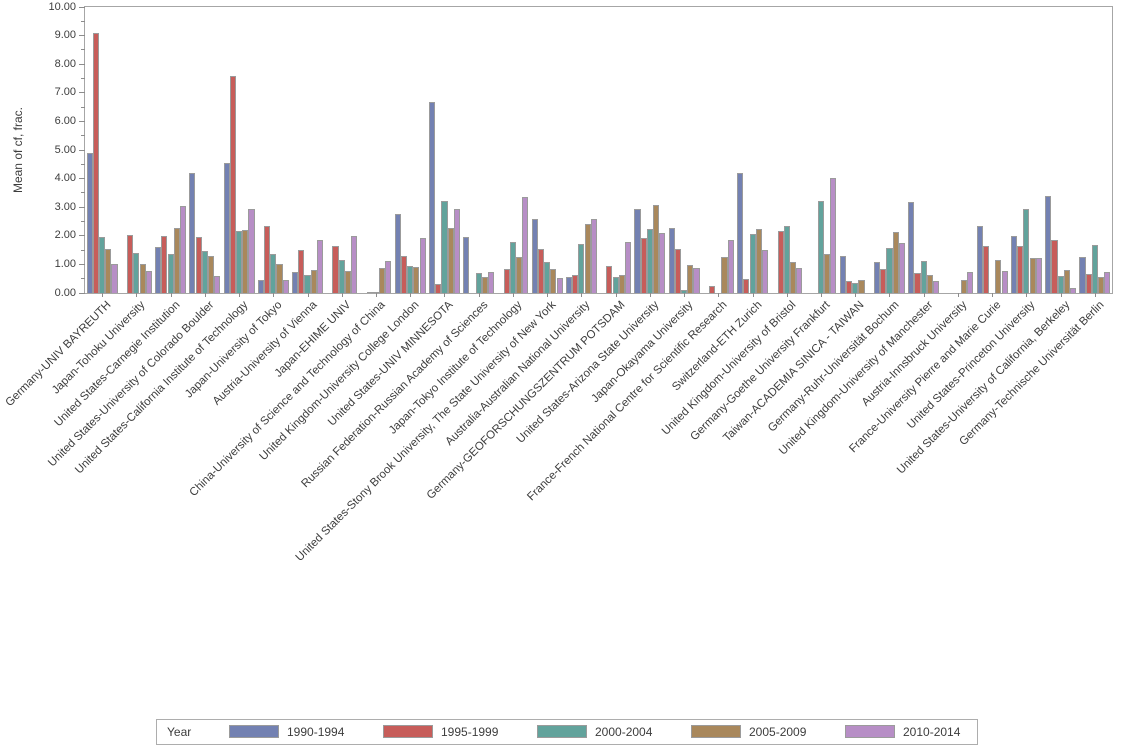 This screenshot has height=756, width=1134. What do you see at coordinates (65, 120) in the screenshot?
I see `y-tick-label: 6.00` at bounding box center [65, 120].